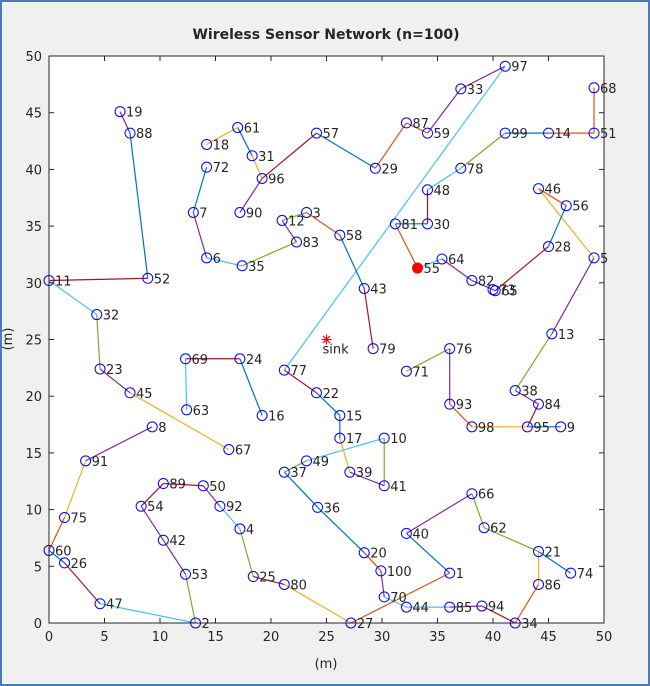 This screenshot has width=650, height=686. What do you see at coordinates (252, 128) in the screenshot?
I see `node-label: 61` at bounding box center [252, 128].